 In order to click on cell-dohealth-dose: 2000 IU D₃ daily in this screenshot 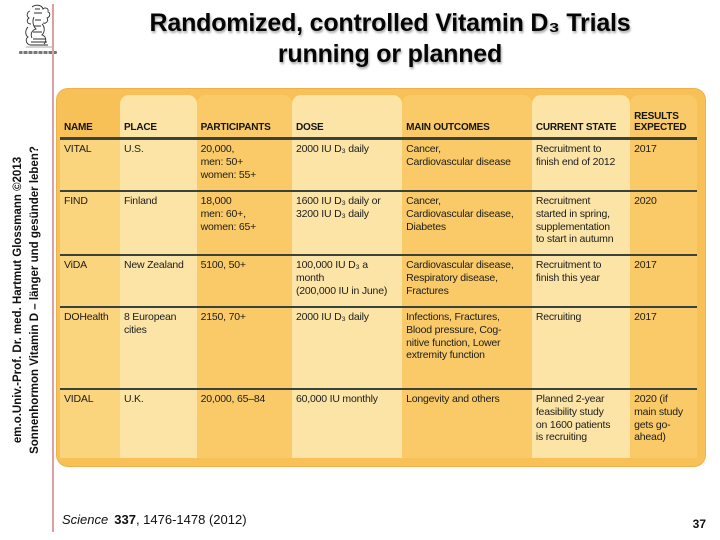, I will do `click(347, 348)`.